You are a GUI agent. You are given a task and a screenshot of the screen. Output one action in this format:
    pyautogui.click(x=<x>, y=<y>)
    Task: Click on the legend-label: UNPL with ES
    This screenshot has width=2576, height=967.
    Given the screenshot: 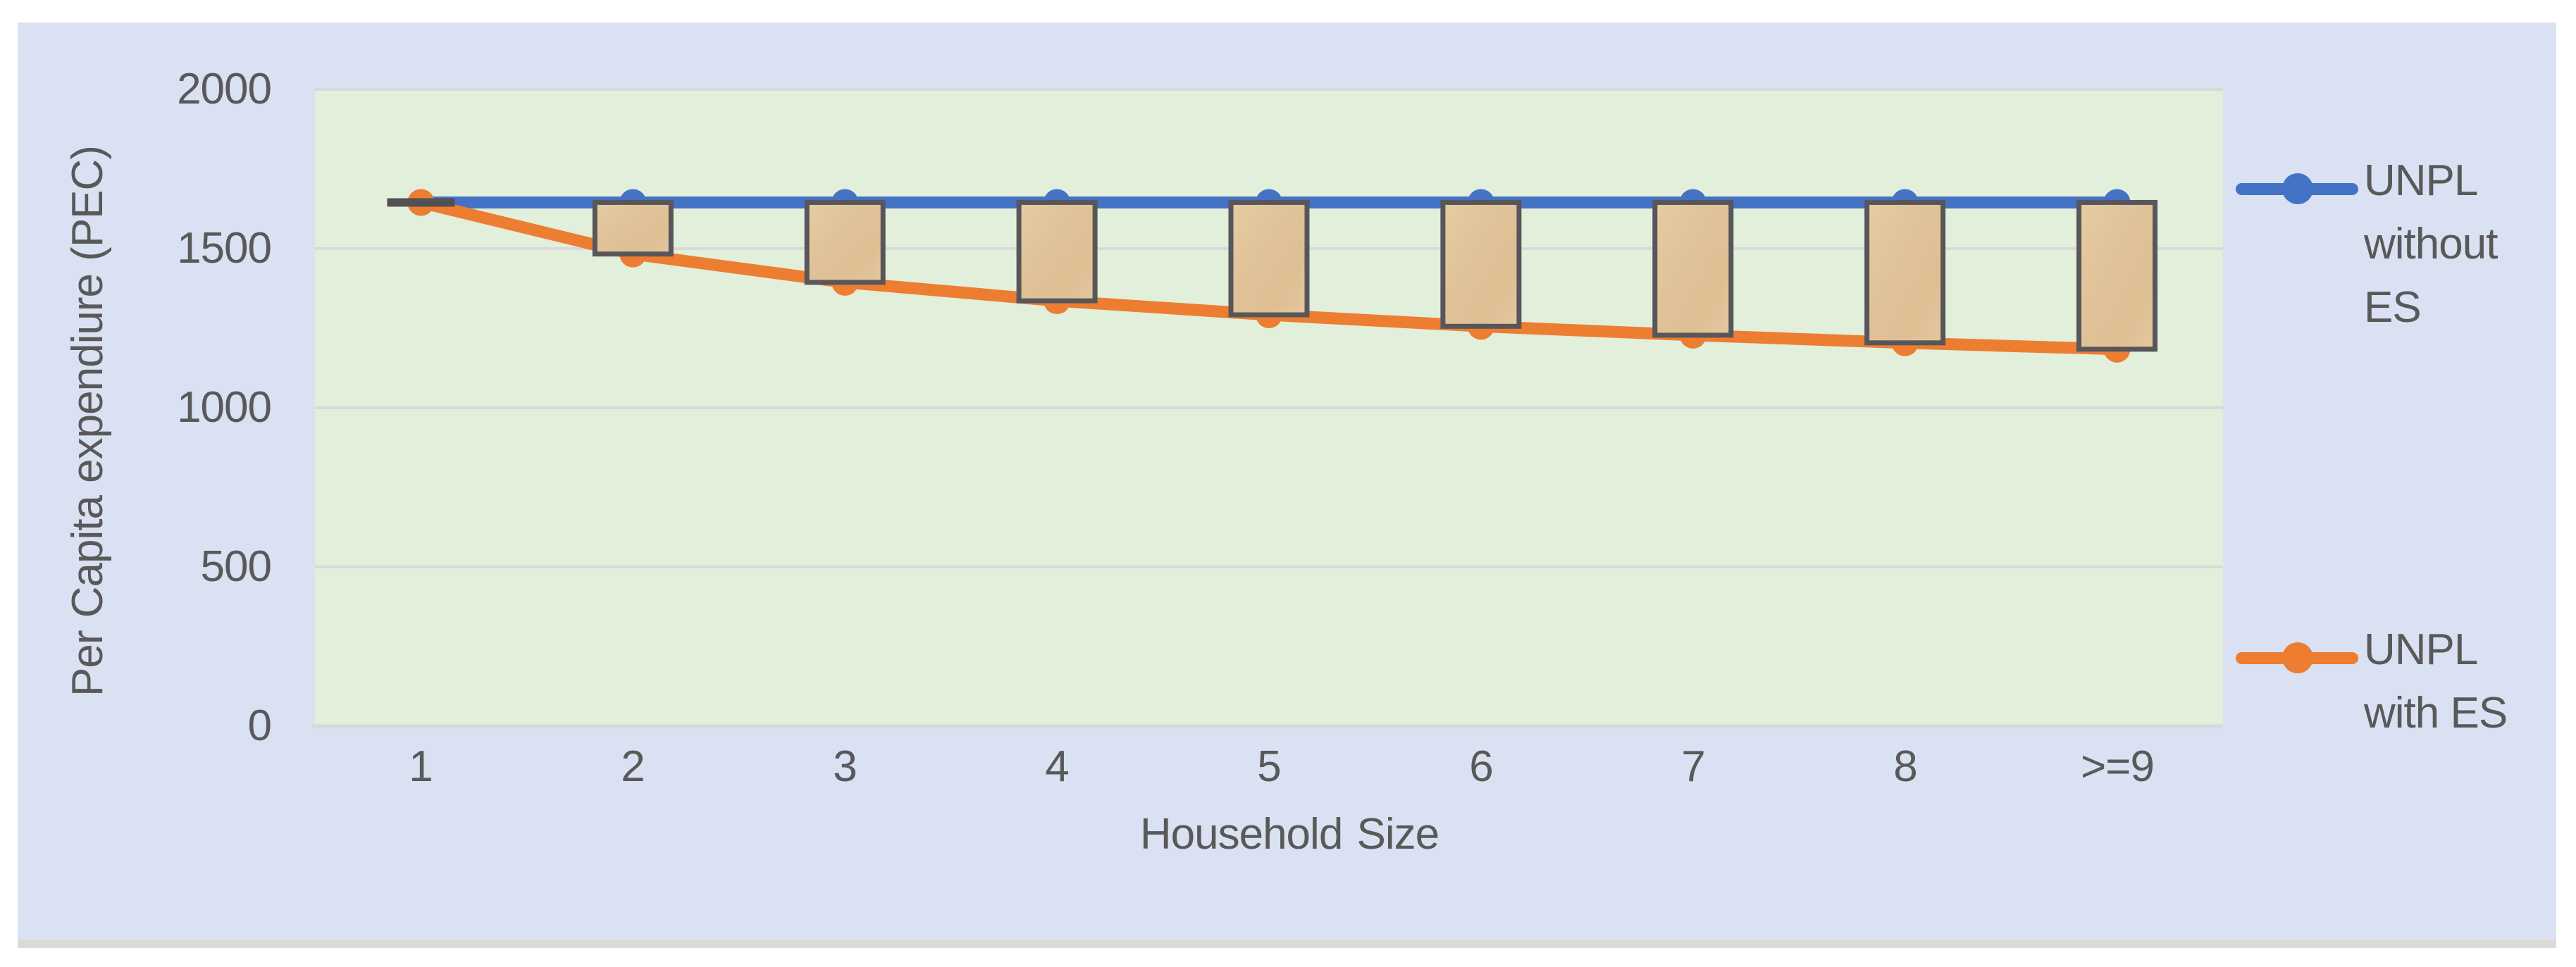 What is the action you would take?
    pyautogui.click(x=2462, y=681)
    